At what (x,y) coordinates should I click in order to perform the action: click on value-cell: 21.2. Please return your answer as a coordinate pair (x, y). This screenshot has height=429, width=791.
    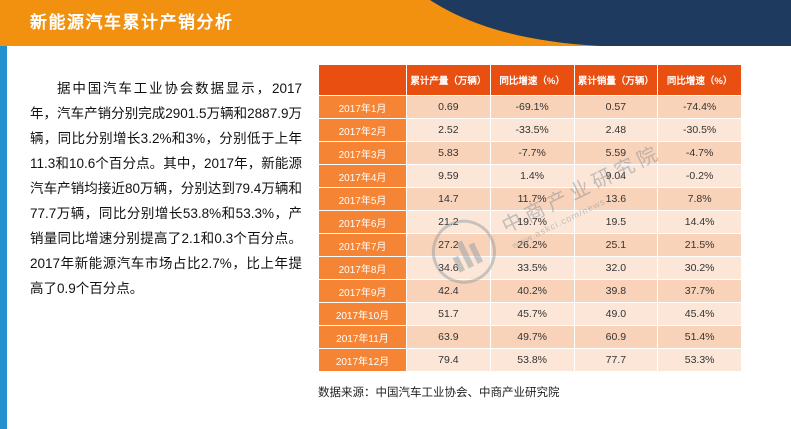
    Looking at the image, I should click on (448, 222).